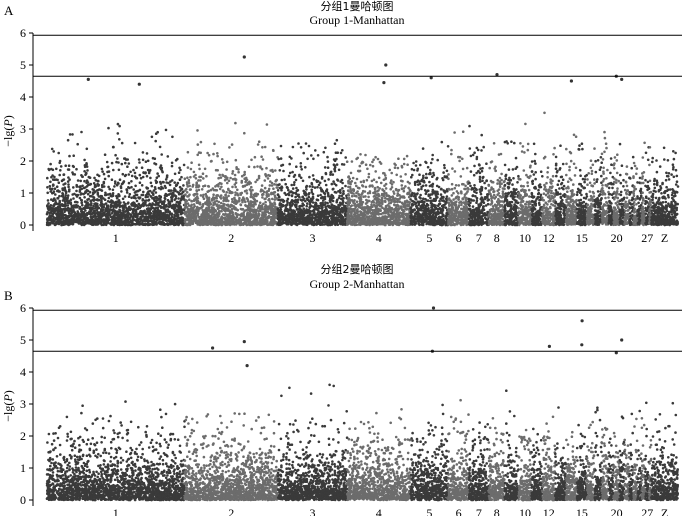 The height and width of the screenshot is (516, 700). Describe the element at coordinates (23, 225) in the screenshot. I see `y-tick-label: 0` at that location.